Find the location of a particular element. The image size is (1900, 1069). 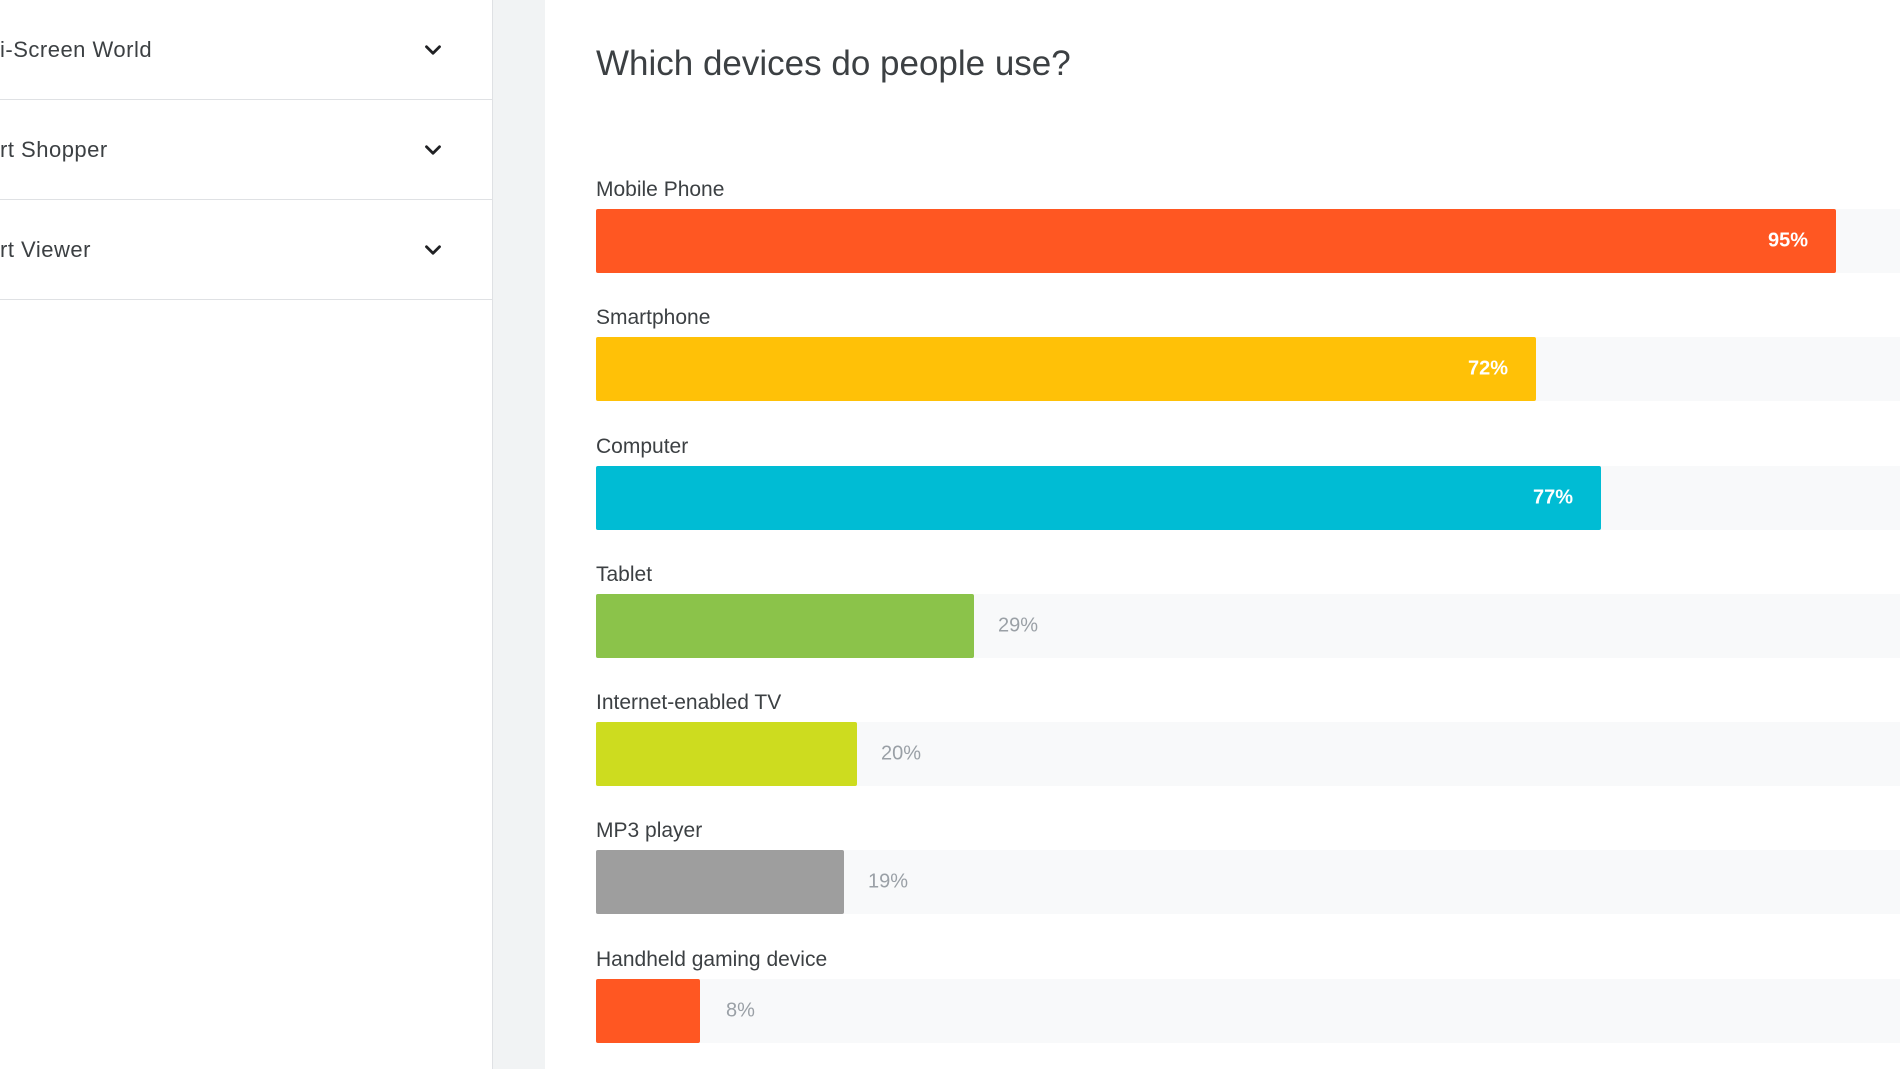

device-row: MP3 playerHide19% is located at coordinates (1248, 879).